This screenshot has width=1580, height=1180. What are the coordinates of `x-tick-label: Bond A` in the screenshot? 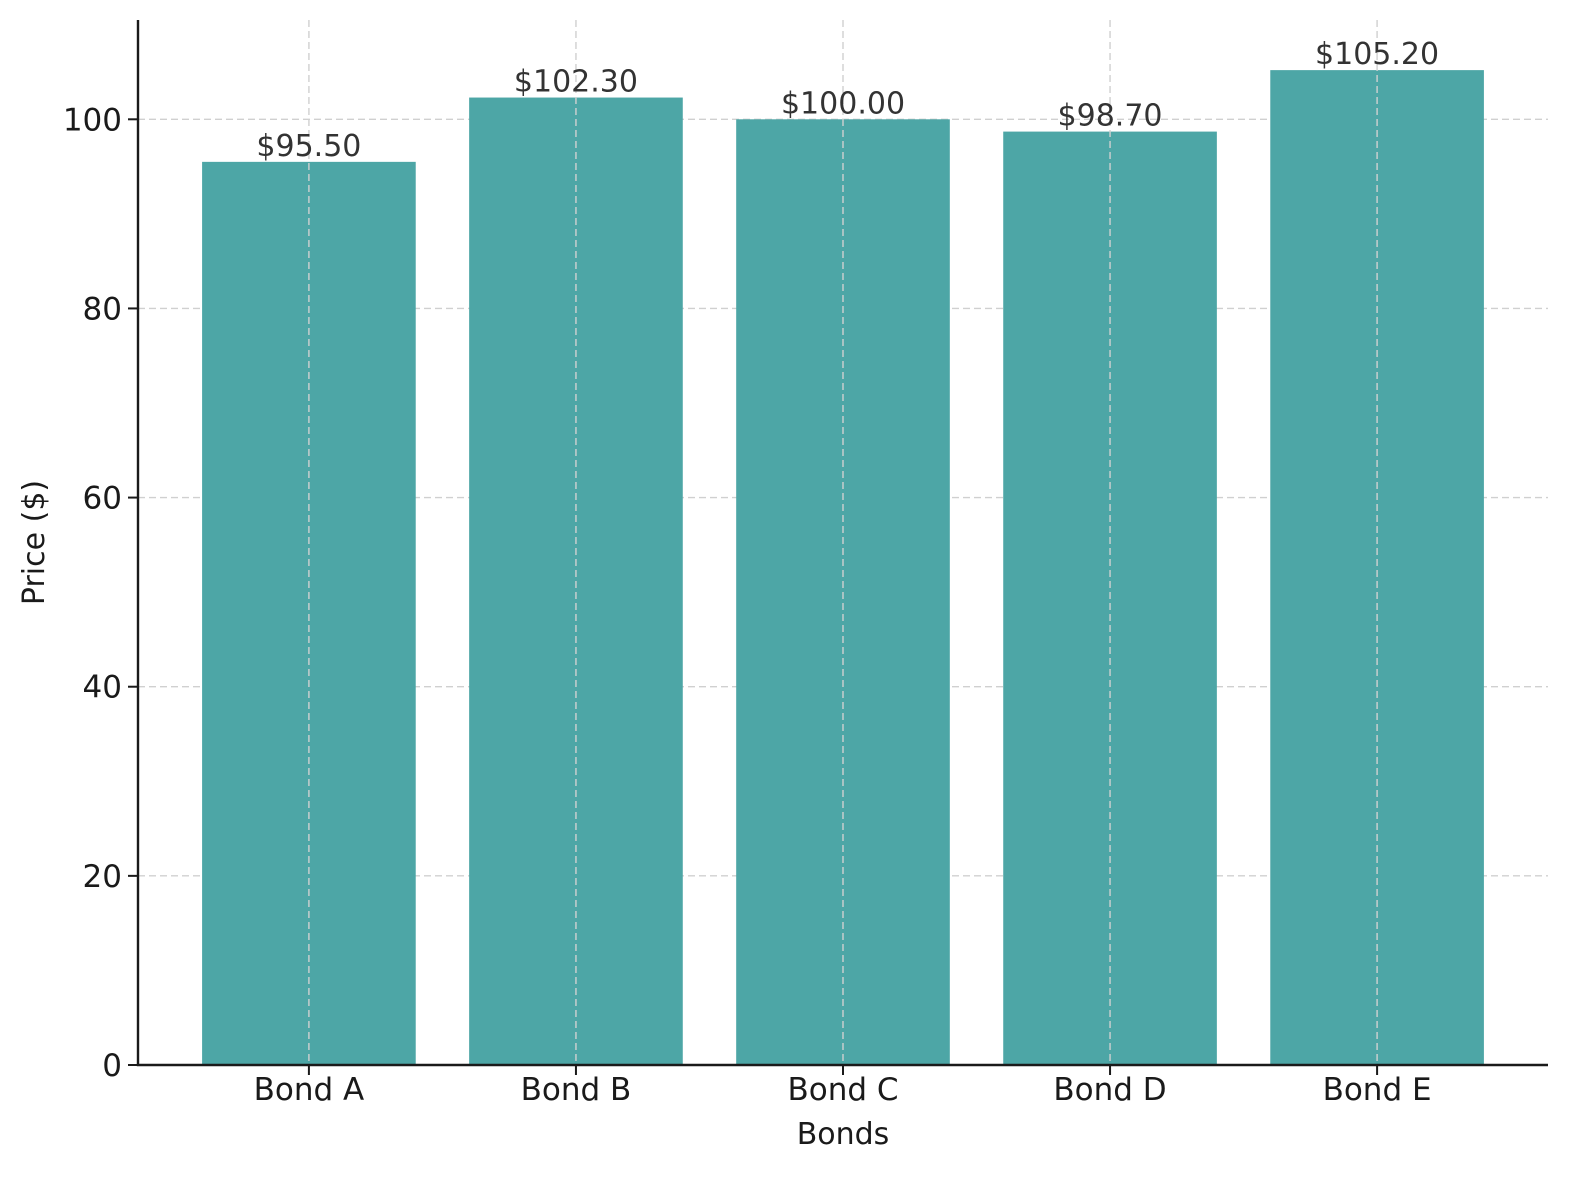 It's located at (309, 1090).